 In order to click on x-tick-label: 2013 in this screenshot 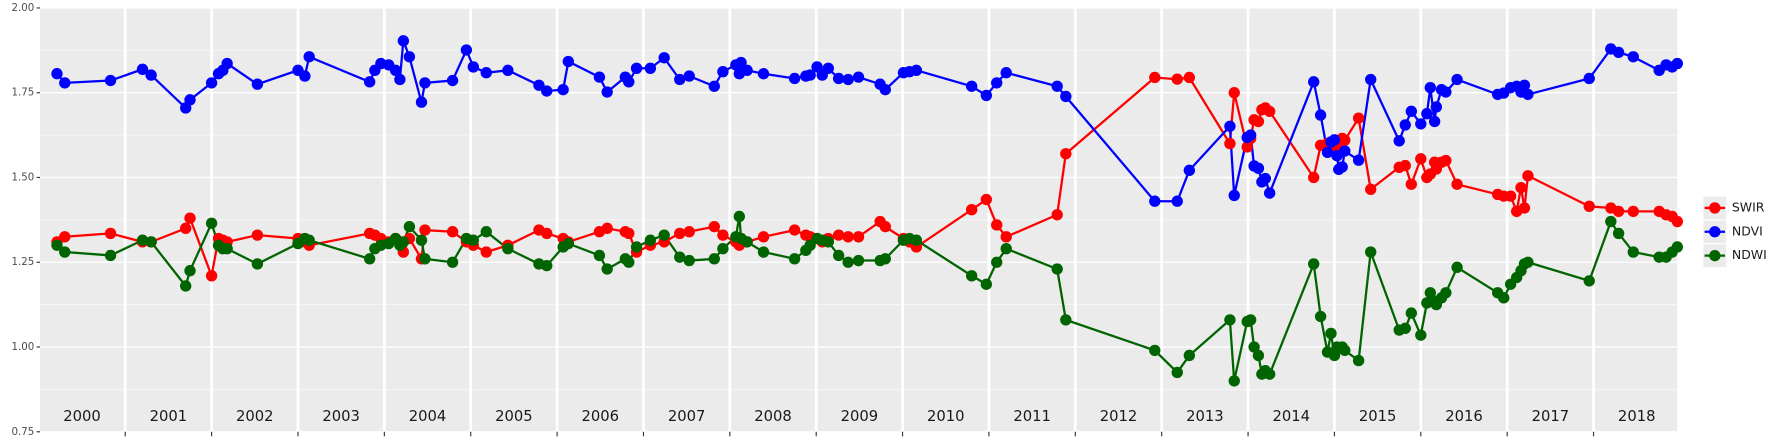, I will do `click(1205, 416)`.